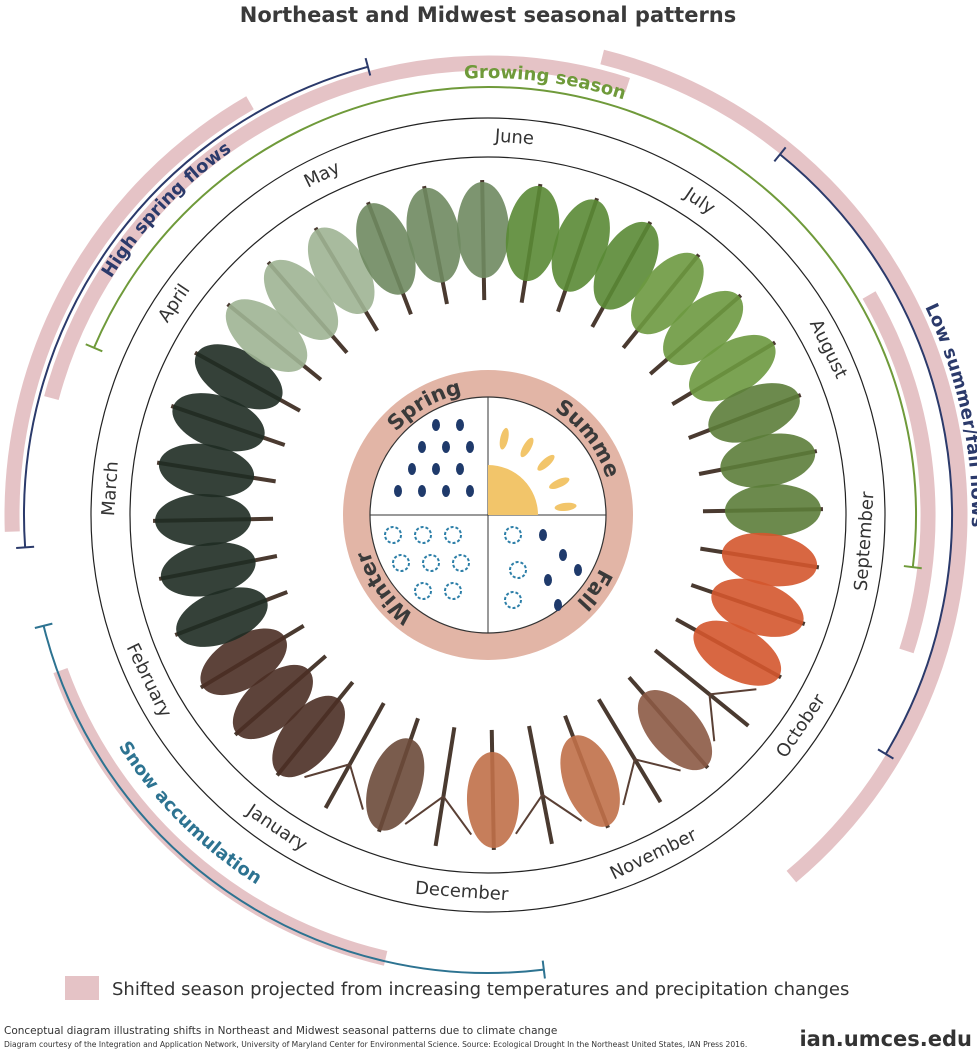 The image size is (977, 1053). I want to click on growing-label-path: Growing season, so click(546, 83).